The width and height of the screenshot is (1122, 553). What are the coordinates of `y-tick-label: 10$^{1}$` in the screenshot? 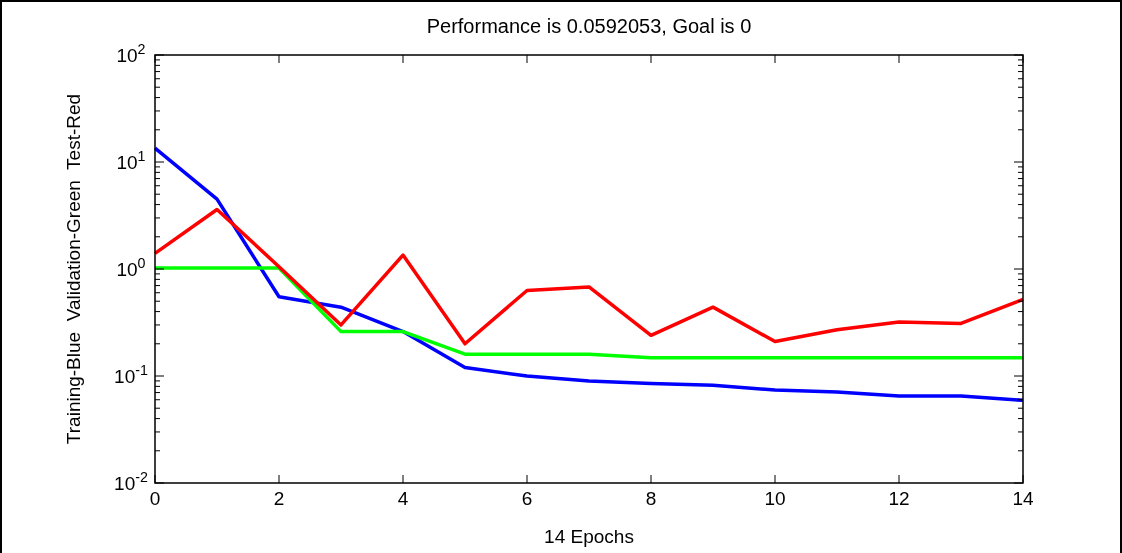 It's located at (131, 160).